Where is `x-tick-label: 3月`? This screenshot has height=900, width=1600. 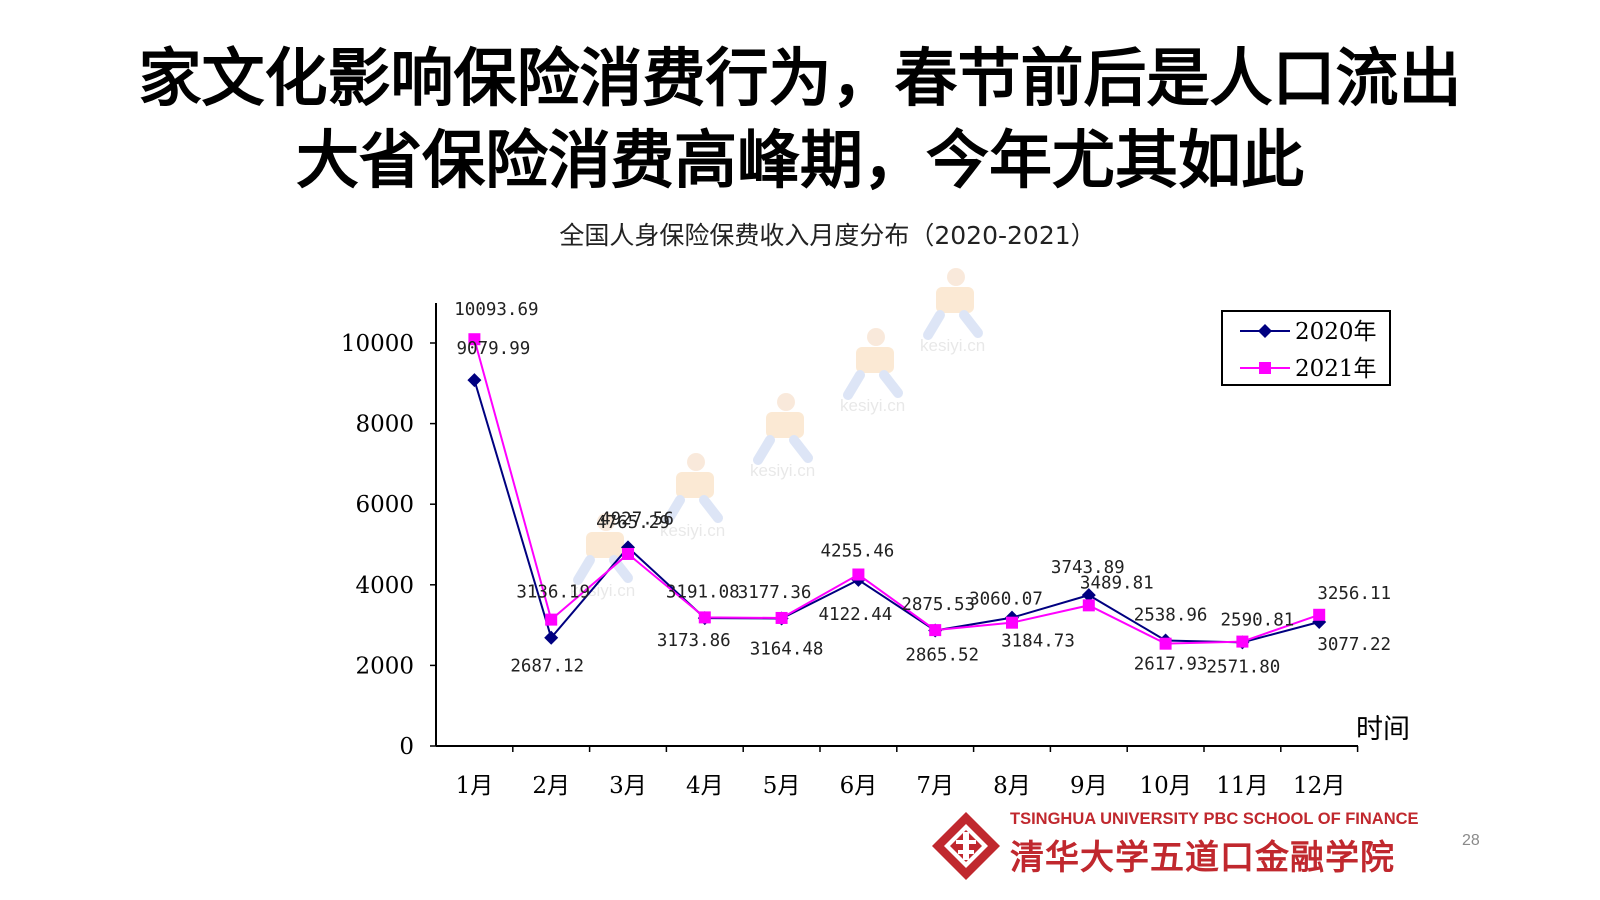 x-tick-label: 3月 is located at coordinates (628, 786).